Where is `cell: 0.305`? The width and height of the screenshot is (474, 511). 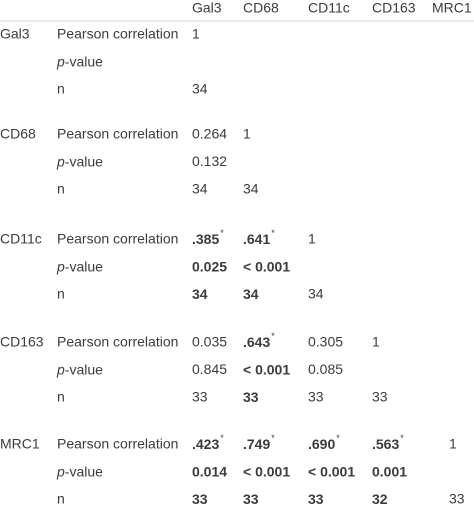 cell: 0.305 is located at coordinates (325, 342).